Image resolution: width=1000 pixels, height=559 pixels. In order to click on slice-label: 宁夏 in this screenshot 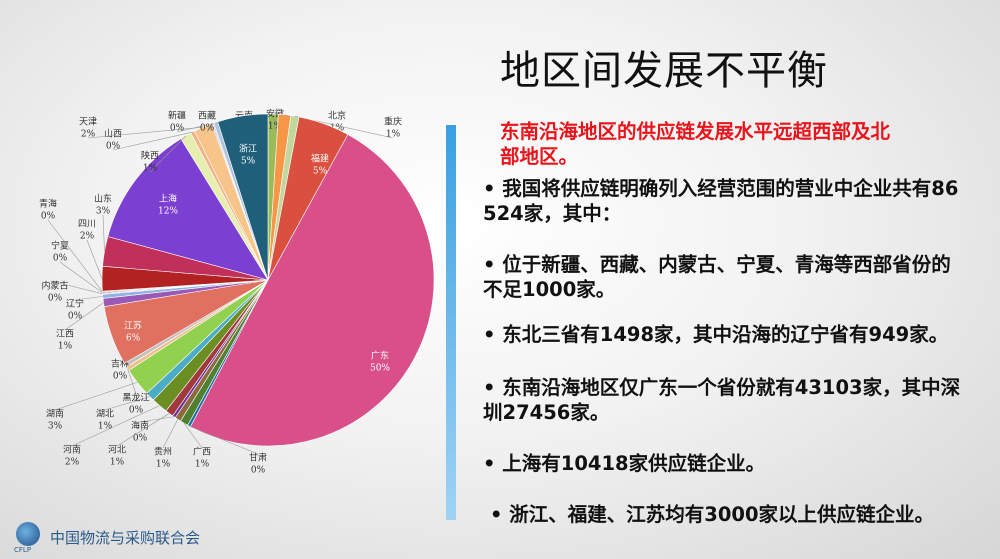, I will do `click(60, 246)`.